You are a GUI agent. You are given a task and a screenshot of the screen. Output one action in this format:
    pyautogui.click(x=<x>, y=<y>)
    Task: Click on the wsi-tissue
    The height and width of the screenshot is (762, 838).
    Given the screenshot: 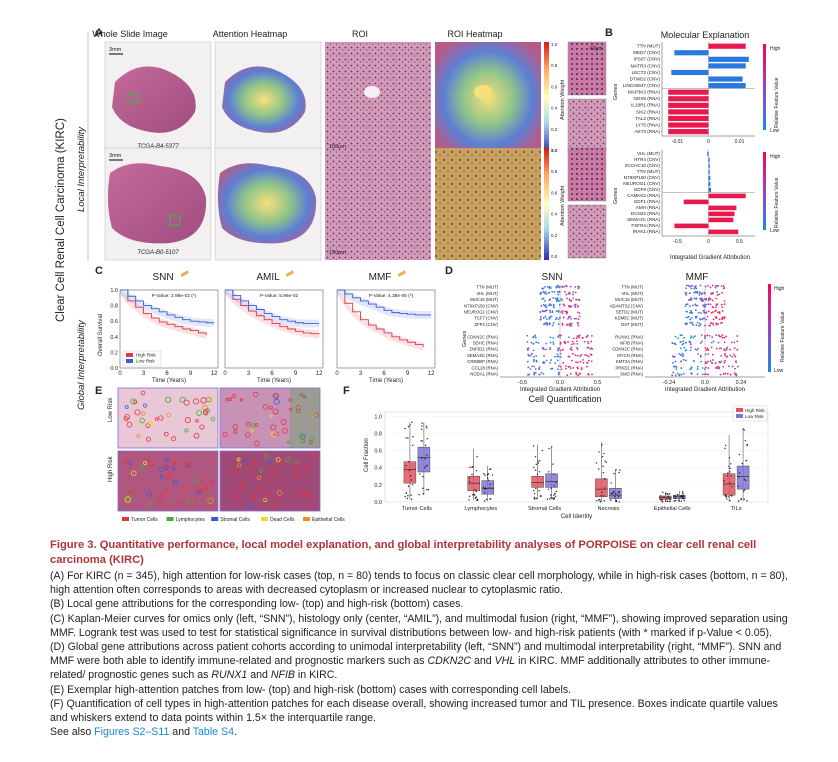 What is the action you would take?
    pyautogui.click(x=157, y=203)
    